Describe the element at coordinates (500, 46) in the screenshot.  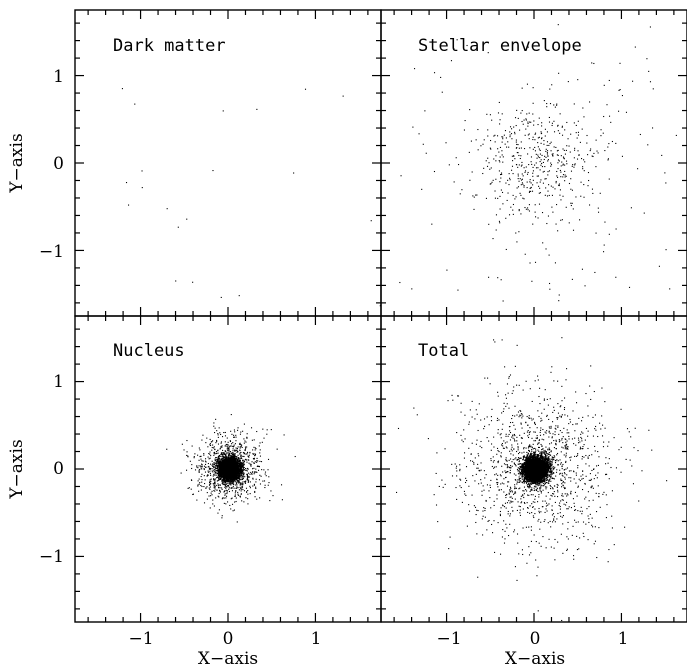
I see `panel-title: Stellar envelope` at that location.